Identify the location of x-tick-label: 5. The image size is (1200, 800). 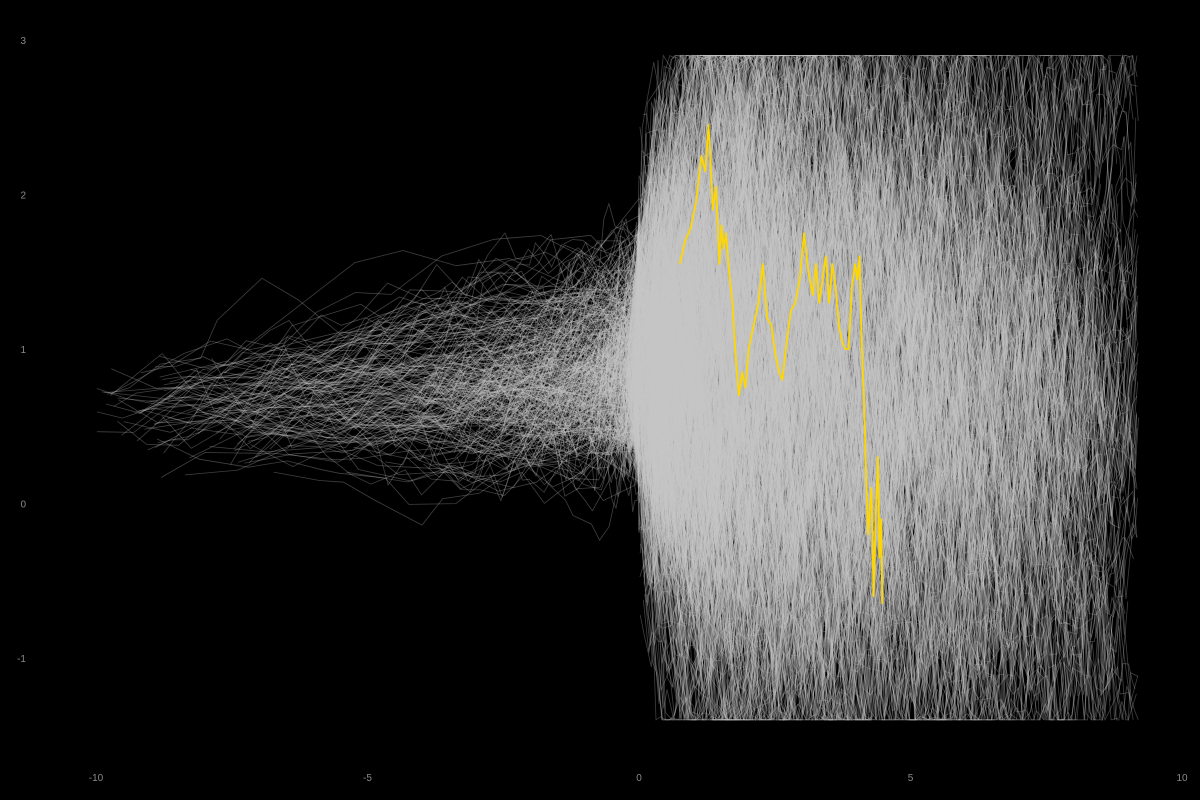
(911, 778).